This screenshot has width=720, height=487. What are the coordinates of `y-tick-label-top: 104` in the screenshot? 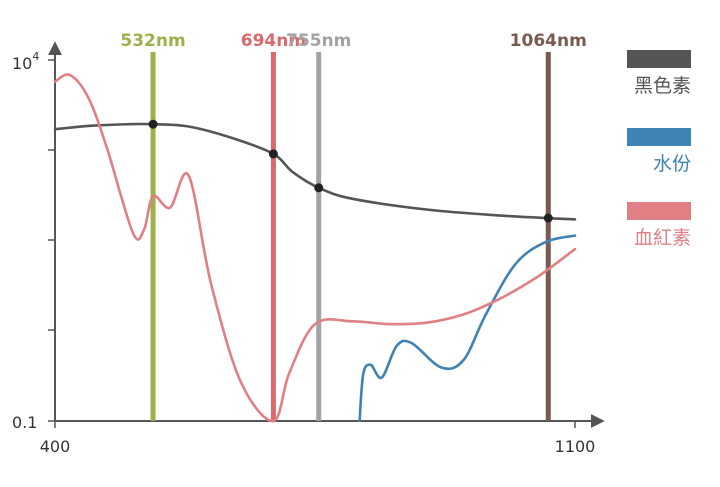 It's located at (25, 61).